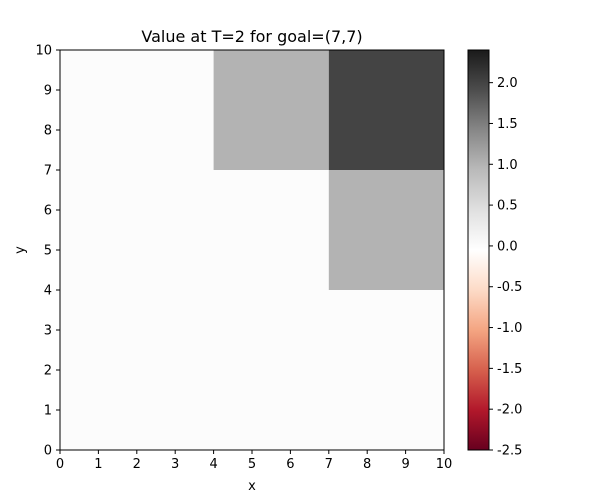  Describe the element at coordinates (507, 124) in the screenshot. I see `colorbar-tick-label: 1.5` at that location.